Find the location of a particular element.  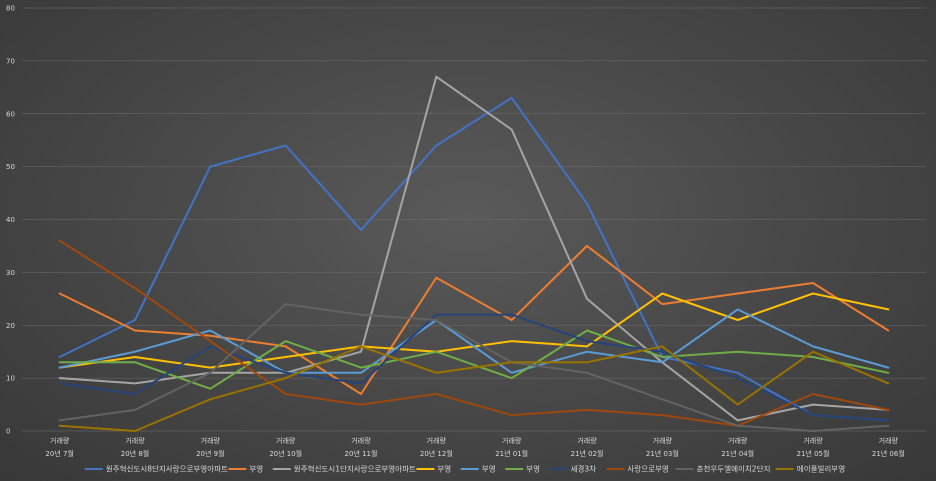

y-tick-label: 10 is located at coordinates (10, 379).